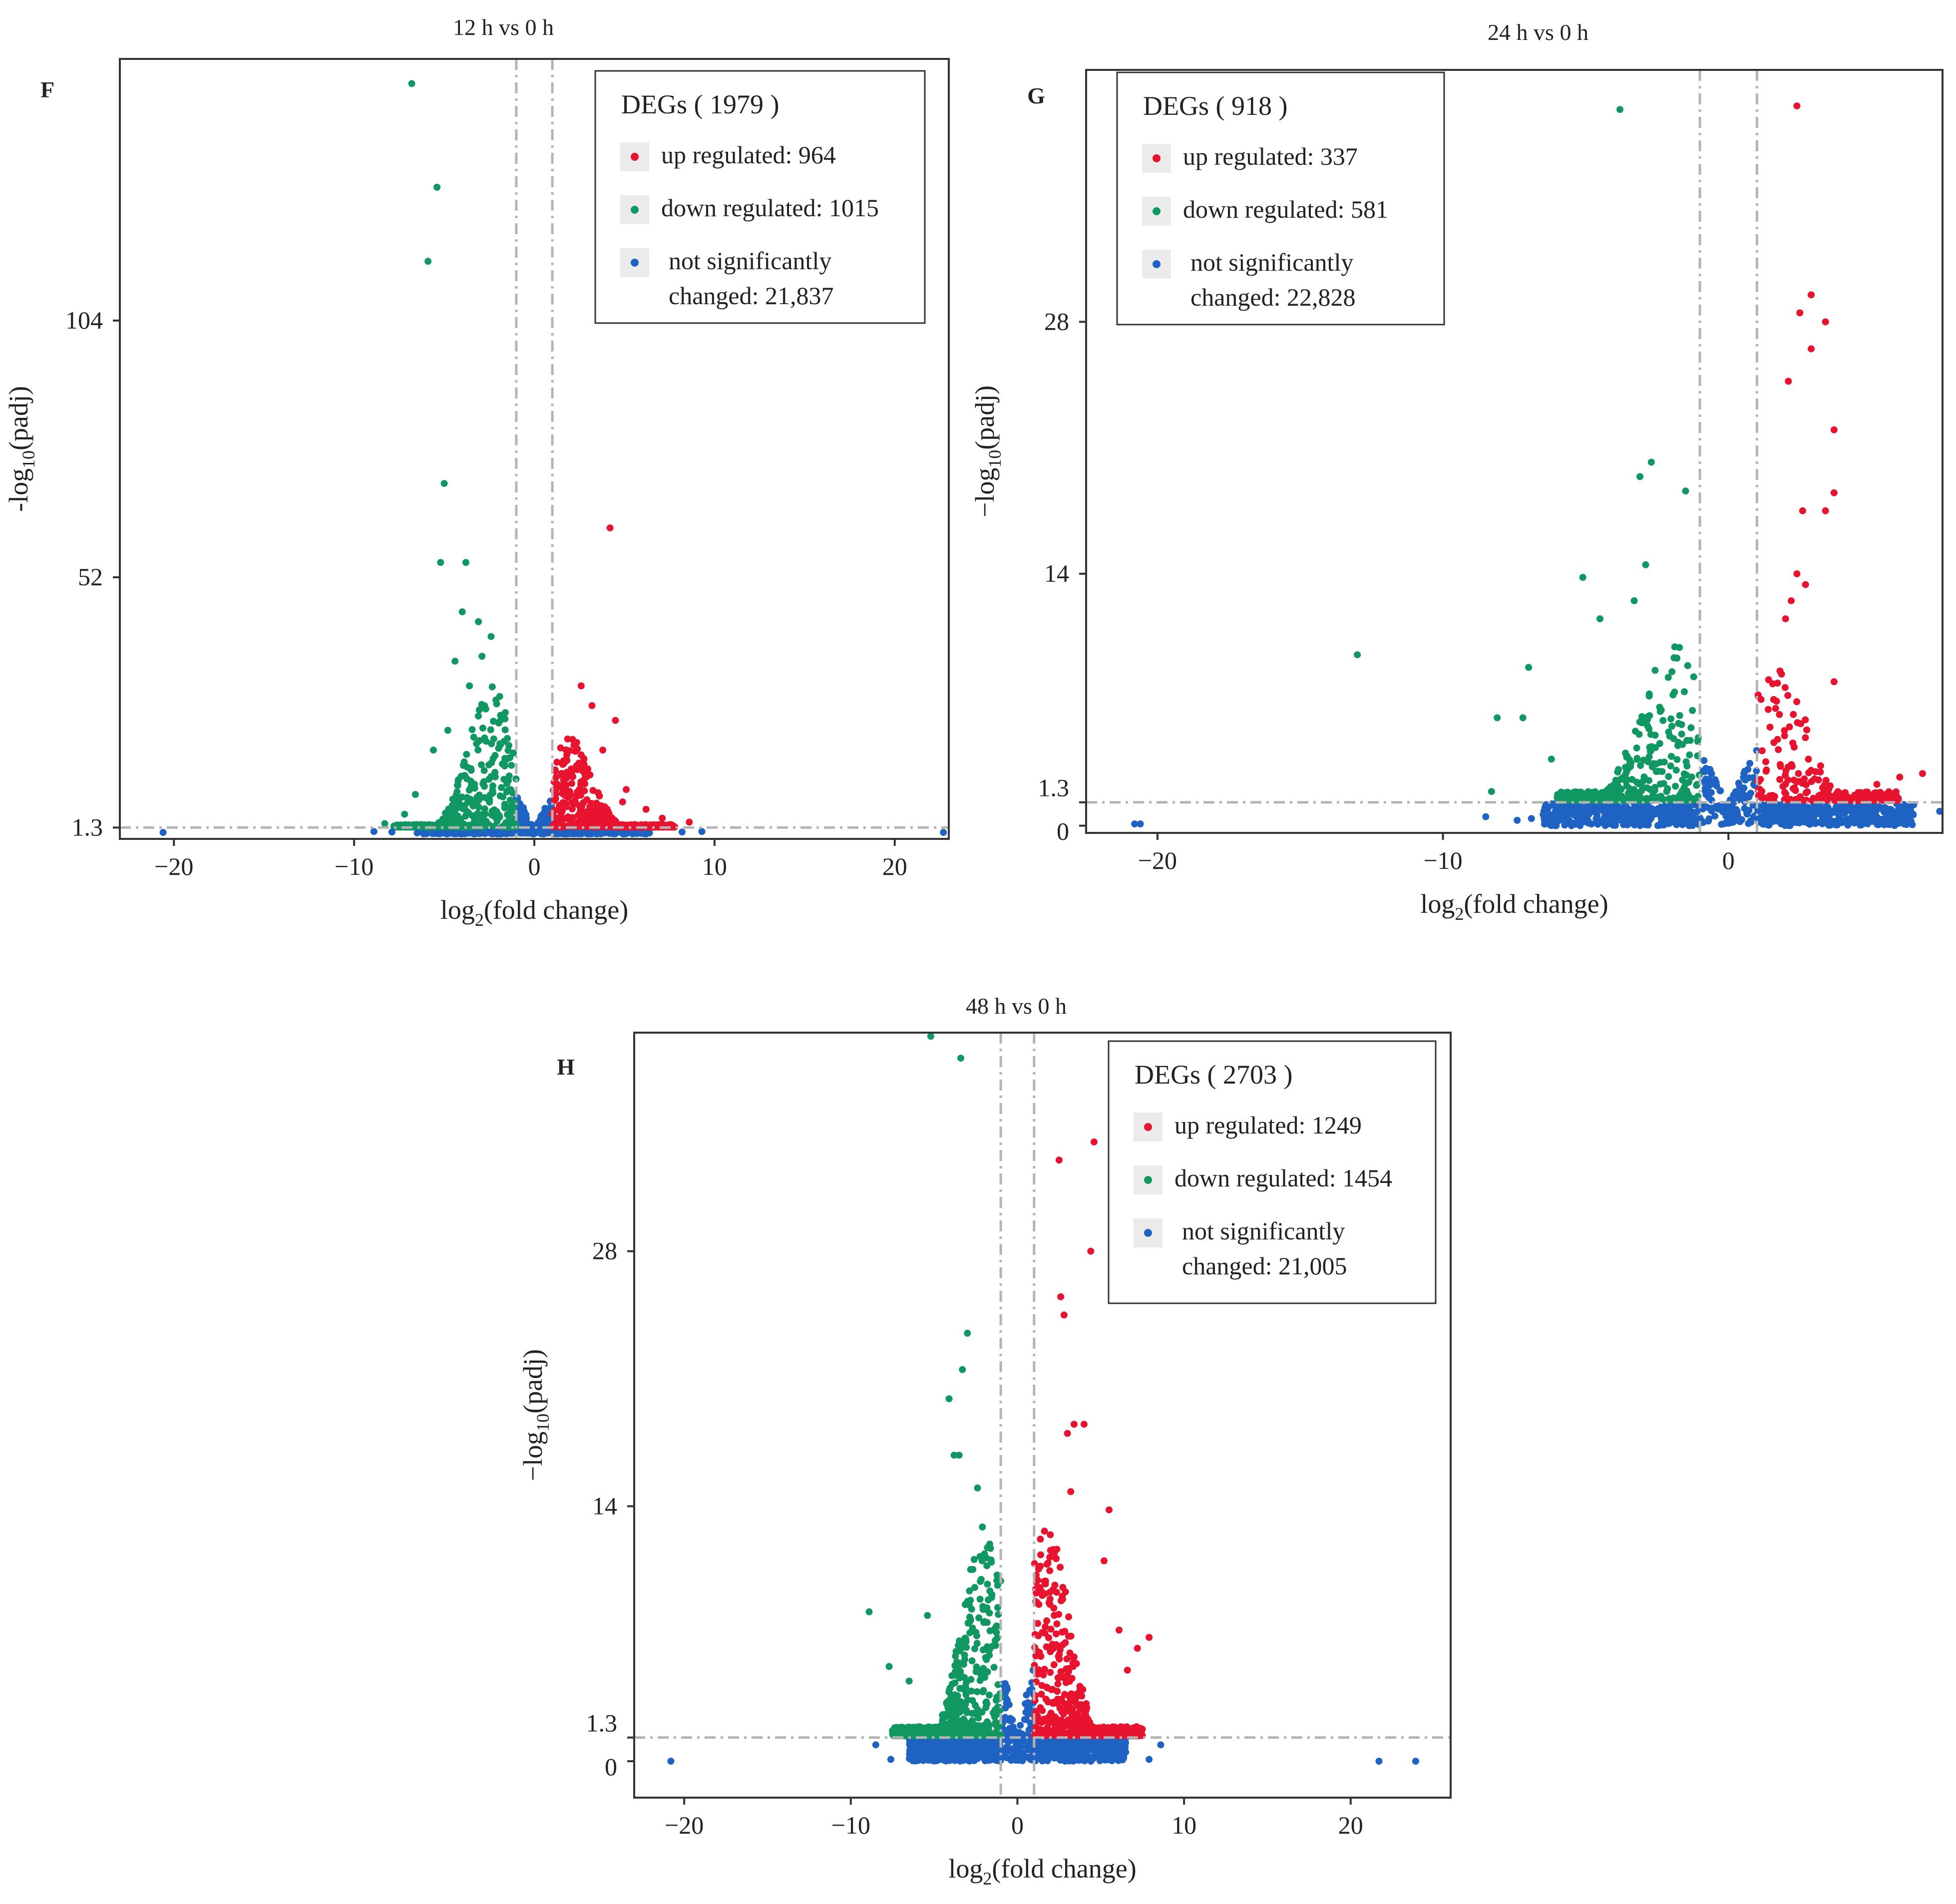 Image resolution: width=1956 pixels, height=1904 pixels. Describe the element at coordinates (985, 418) in the screenshot. I see `y-axis-label-suffix: (padj)` at that location.